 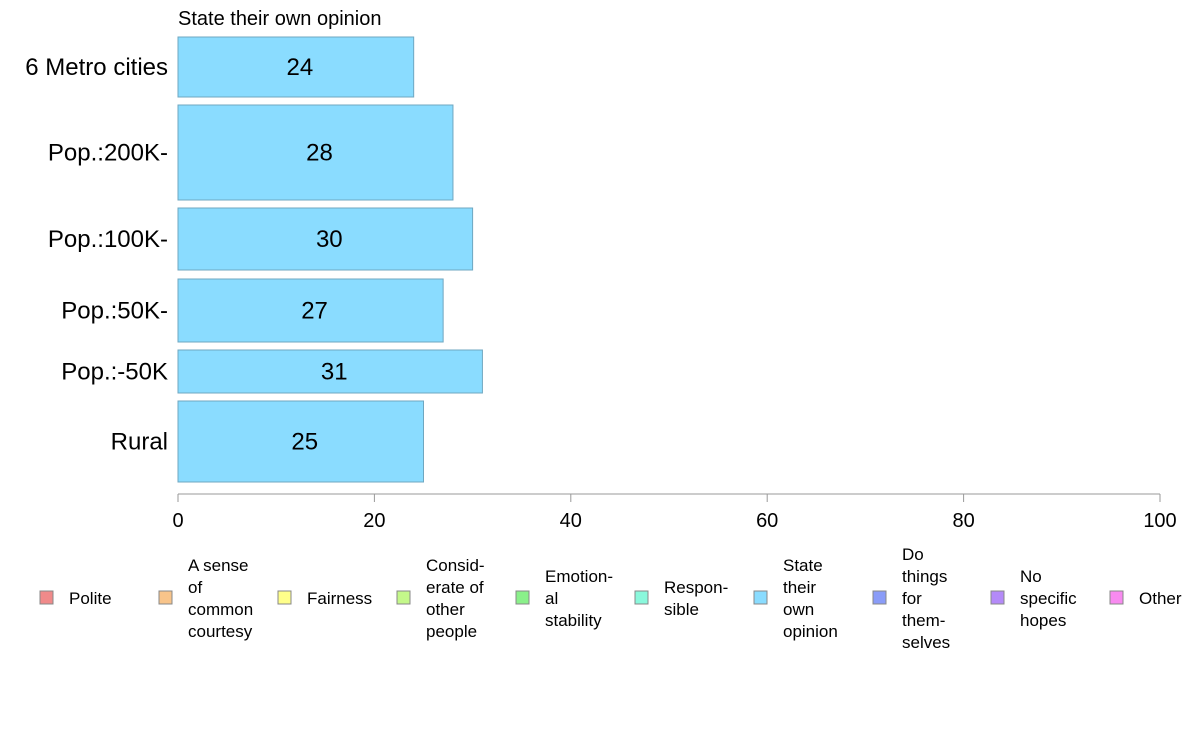 I want to click on legend-item: Do things for them-selves, so click(x=911, y=598).